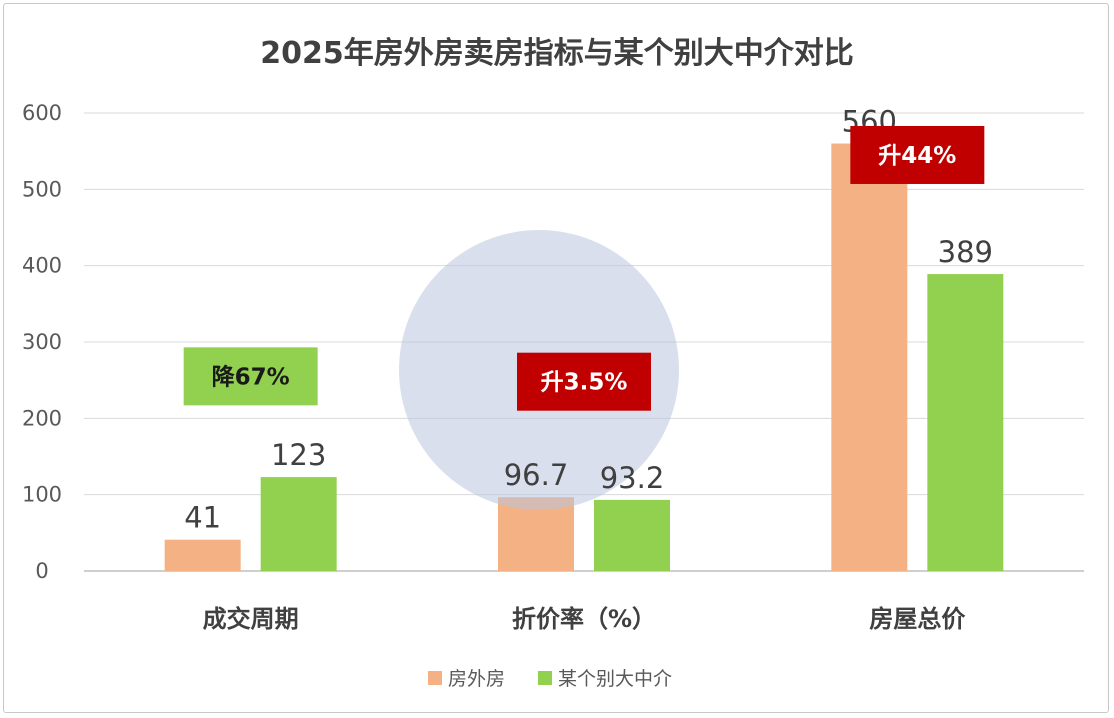 The image size is (1114, 718). I want to click on change-annotation-text: 降67%, so click(251, 377).